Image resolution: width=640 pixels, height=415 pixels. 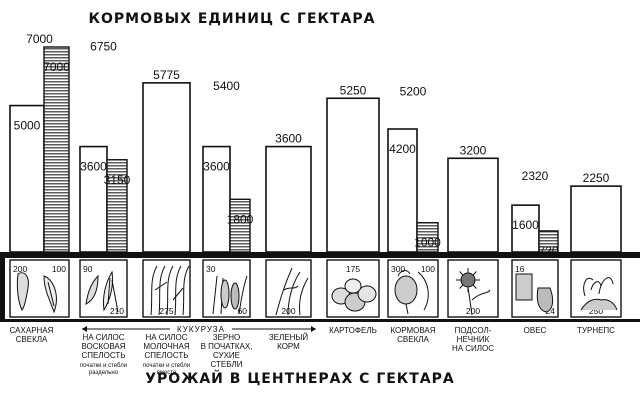 I want to click on roots-feed-label: 3600, so click(x=216, y=167).